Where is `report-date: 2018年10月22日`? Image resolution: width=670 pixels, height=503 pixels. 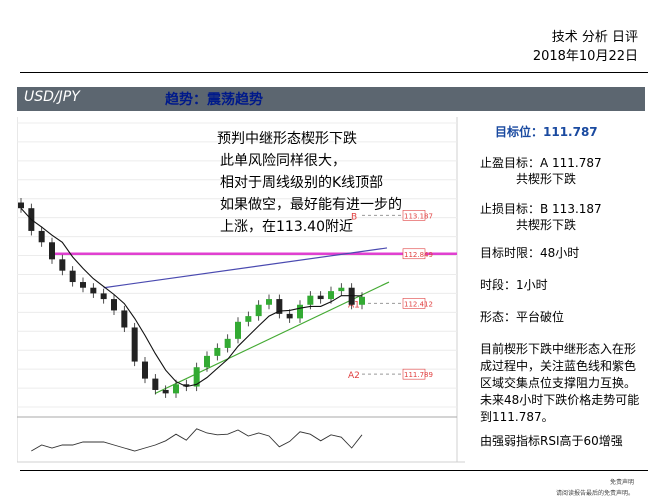
report-date: 2018年10月22日 is located at coordinates (585, 56).